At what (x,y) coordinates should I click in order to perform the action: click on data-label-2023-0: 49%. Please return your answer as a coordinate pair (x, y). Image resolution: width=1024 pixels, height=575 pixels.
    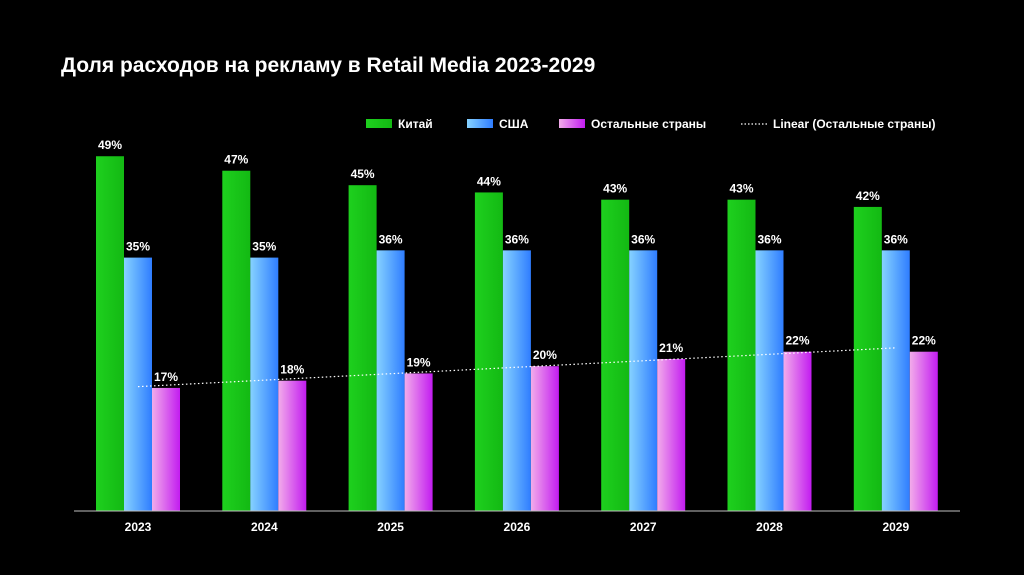
    Looking at the image, I should click on (110, 145).